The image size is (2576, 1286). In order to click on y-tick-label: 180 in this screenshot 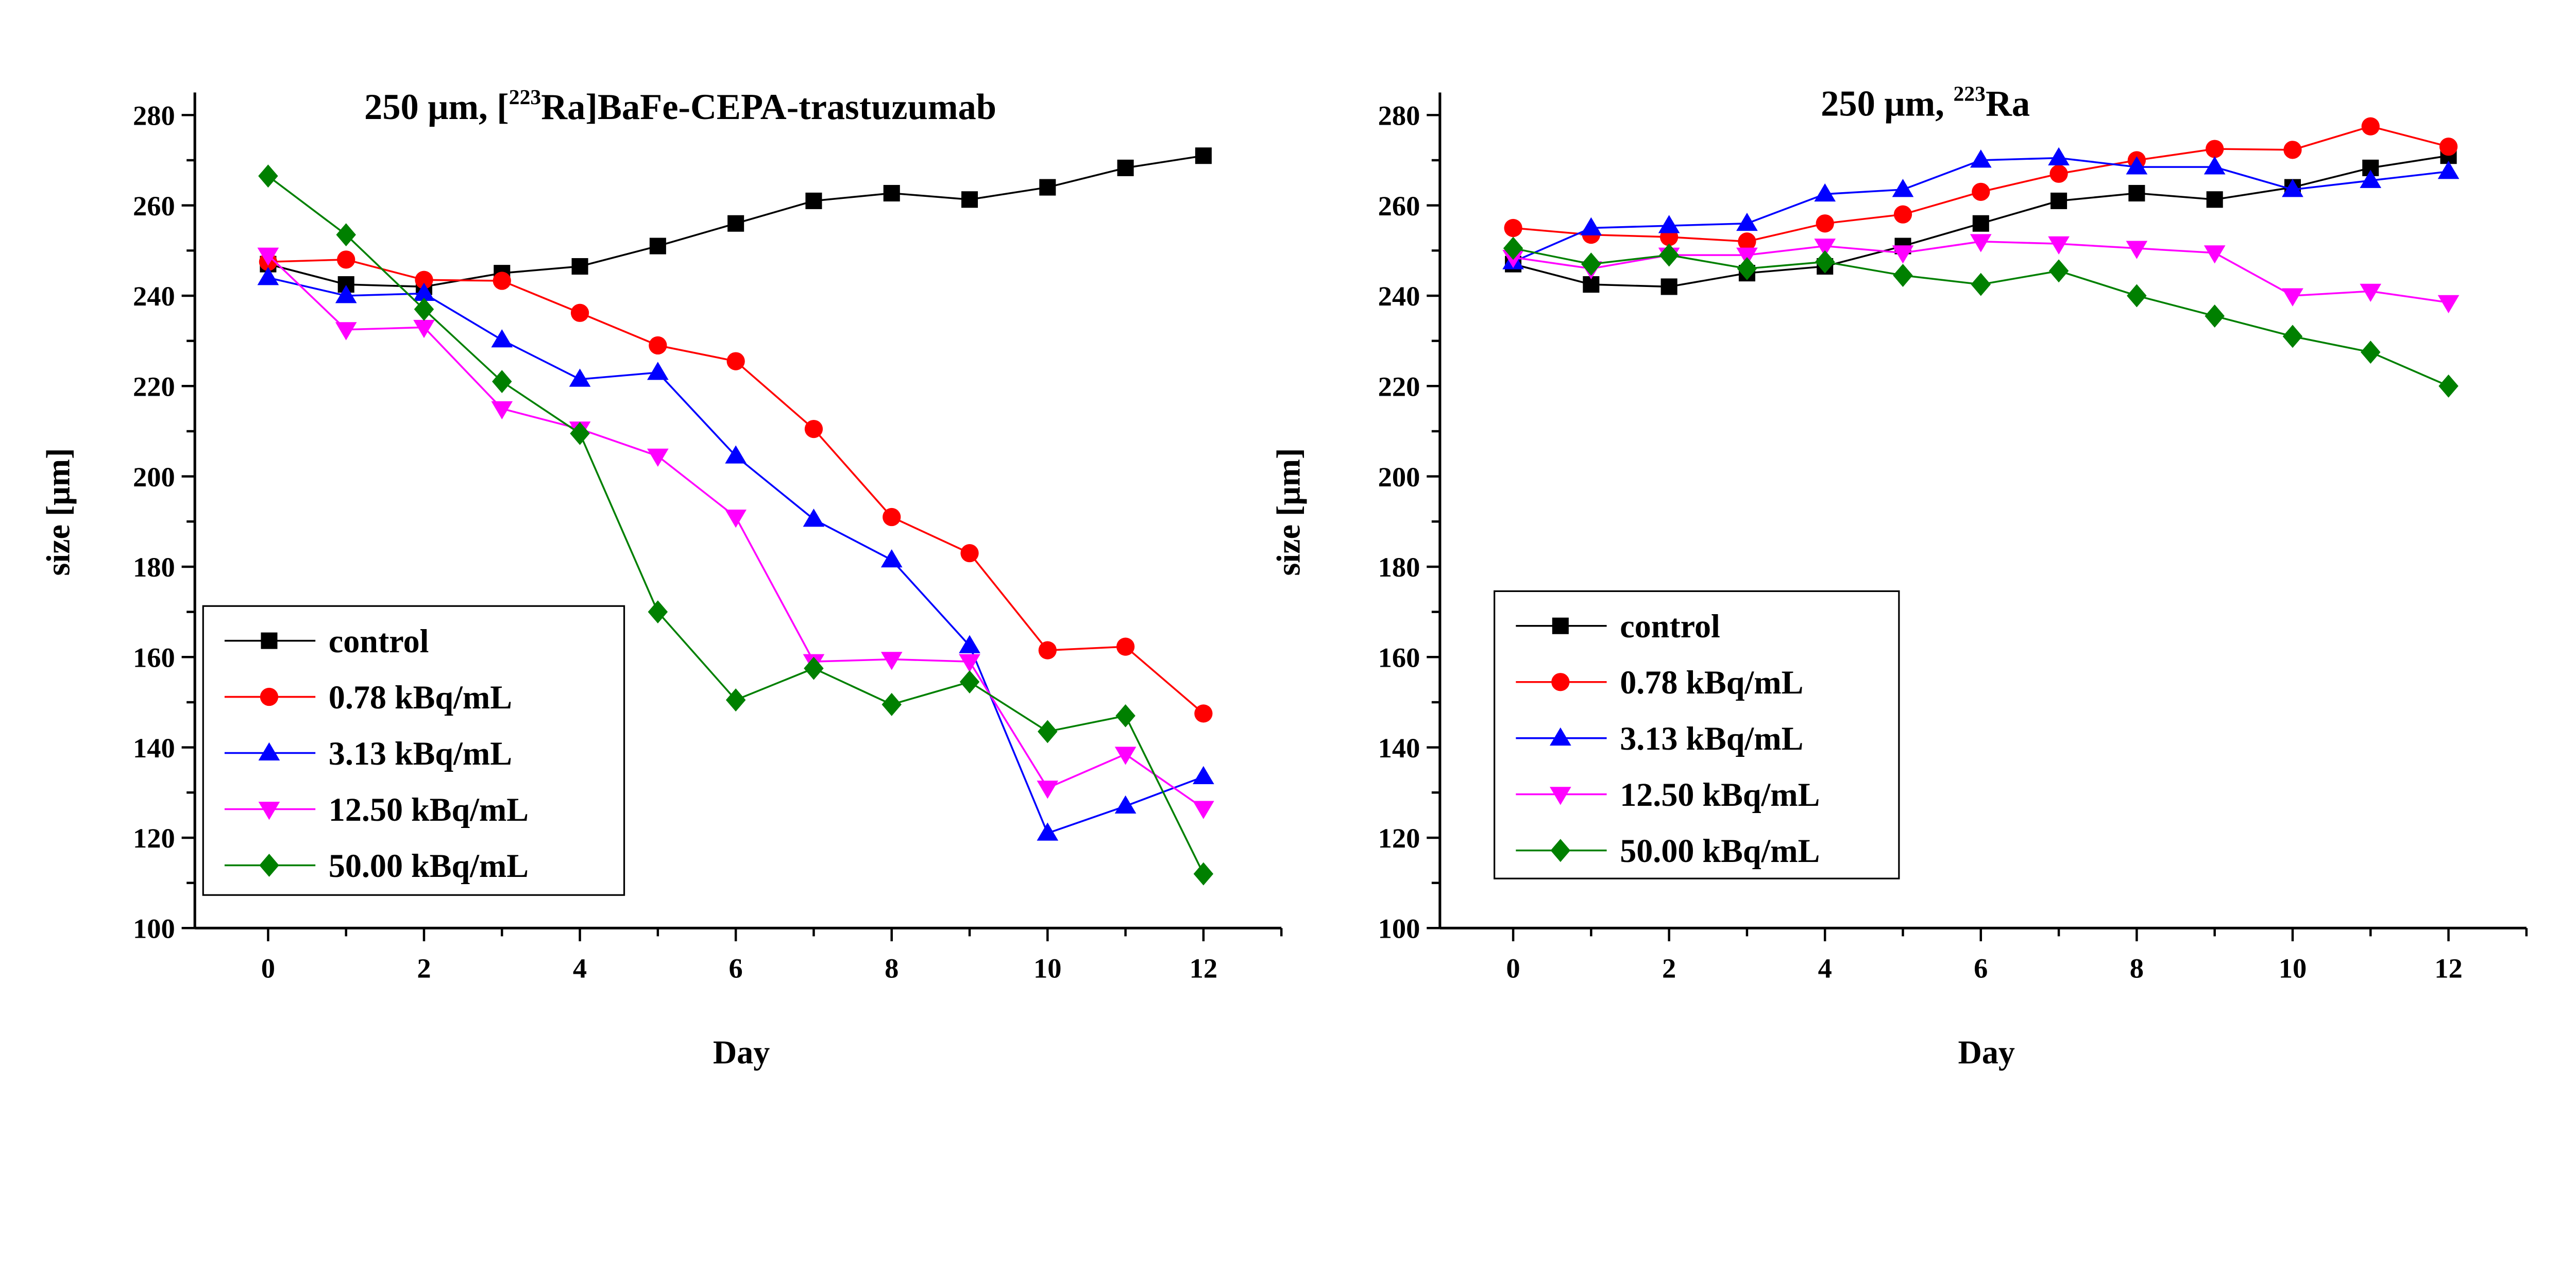, I will do `click(1399, 567)`.